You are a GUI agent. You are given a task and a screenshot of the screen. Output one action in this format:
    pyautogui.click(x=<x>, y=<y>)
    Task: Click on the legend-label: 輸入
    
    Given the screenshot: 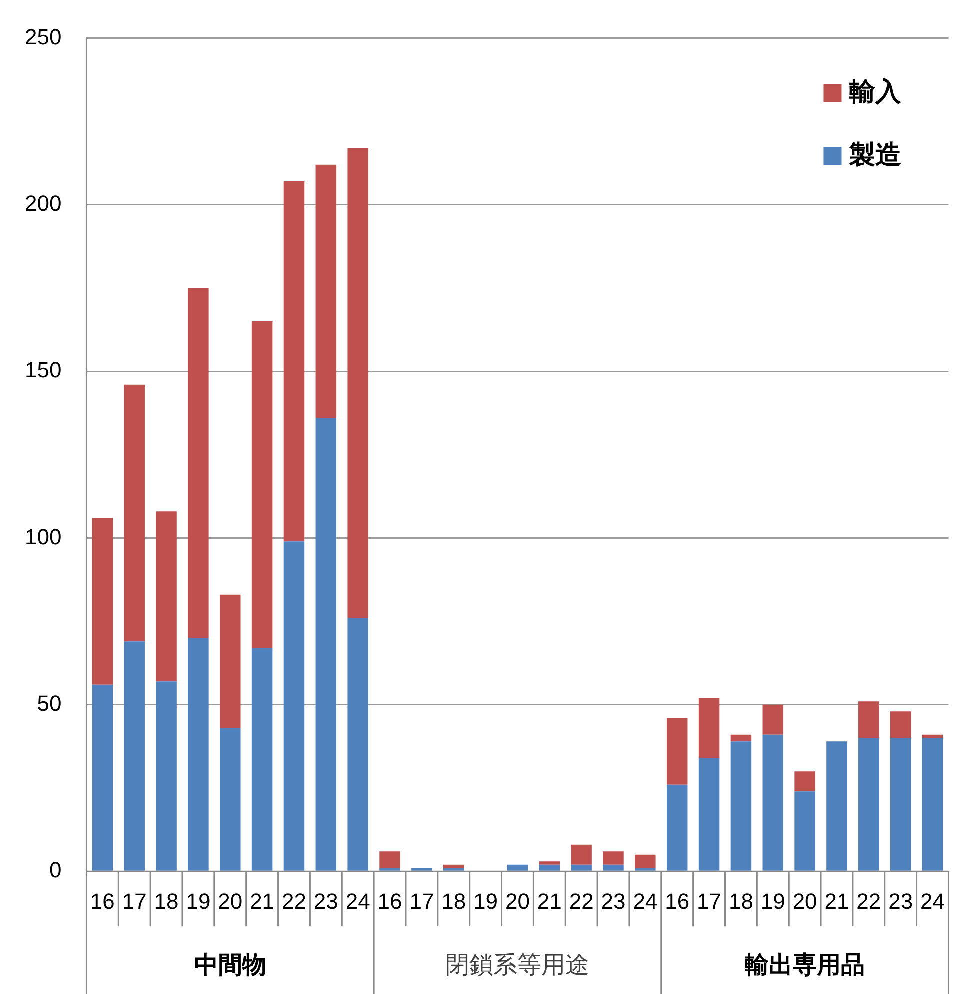 What is the action you would take?
    pyautogui.click(x=875, y=91)
    